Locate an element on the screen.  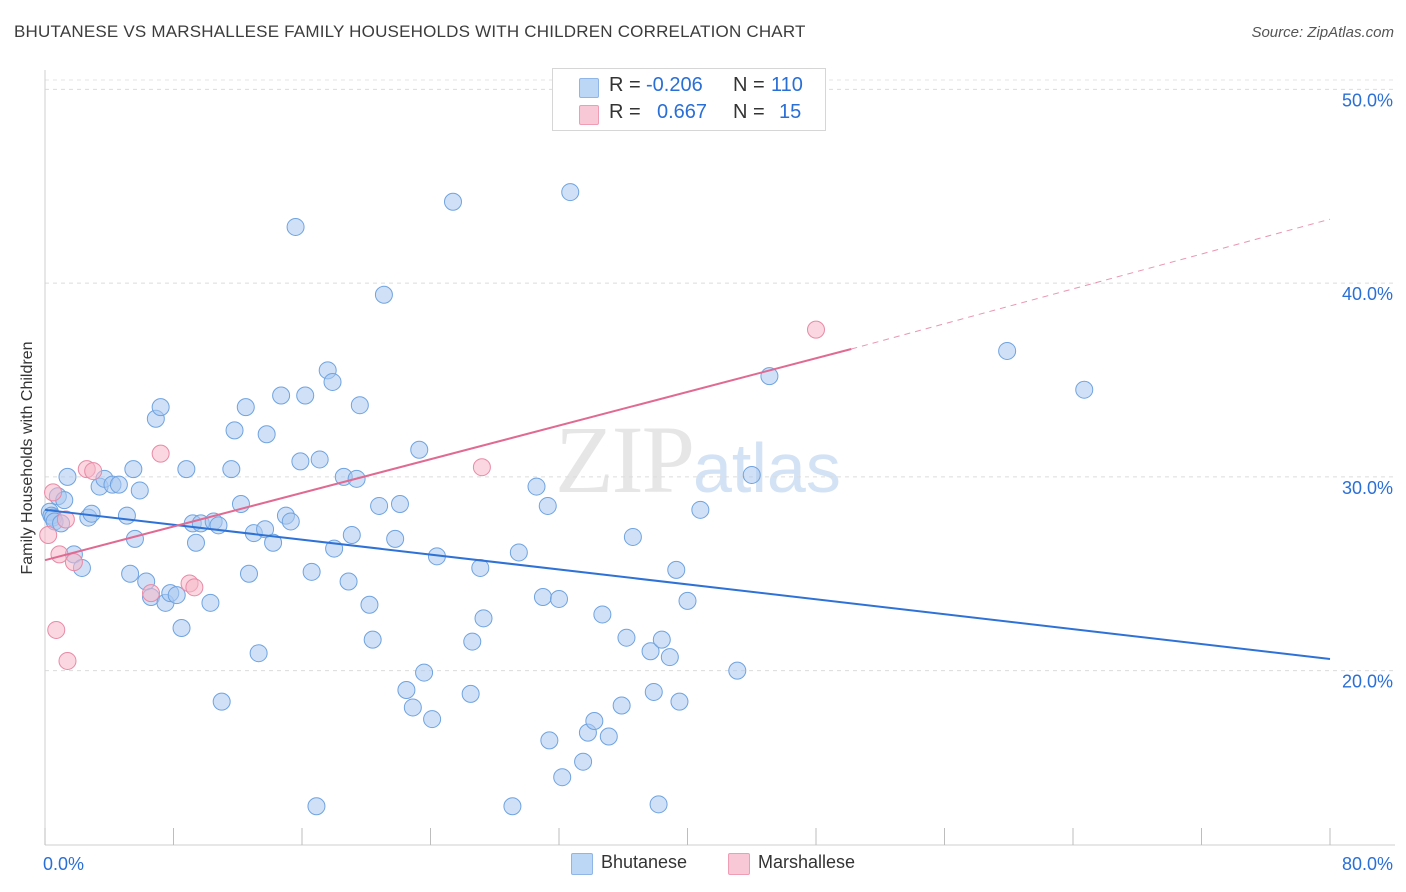
stats-r-value: 0.667 is located at coordinates (682, 112).